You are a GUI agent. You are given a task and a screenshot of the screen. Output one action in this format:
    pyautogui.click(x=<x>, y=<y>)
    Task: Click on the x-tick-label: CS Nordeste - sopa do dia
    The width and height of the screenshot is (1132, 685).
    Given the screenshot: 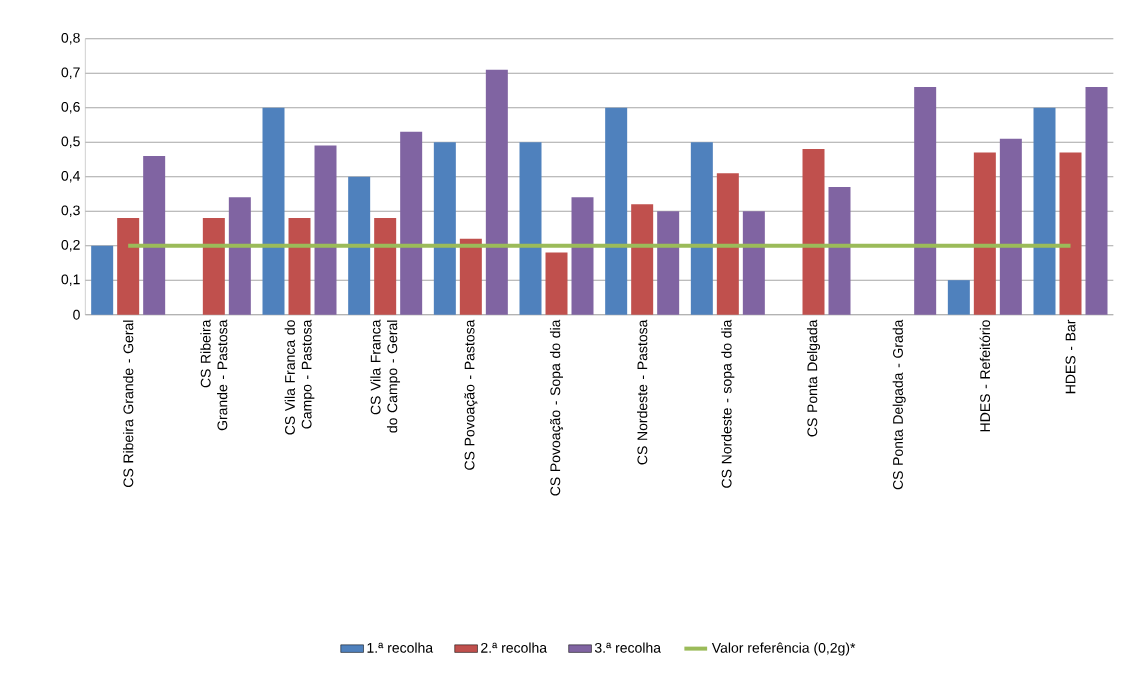 What is the action you would take?
    pyautogui.click(x=728, y=403)
    